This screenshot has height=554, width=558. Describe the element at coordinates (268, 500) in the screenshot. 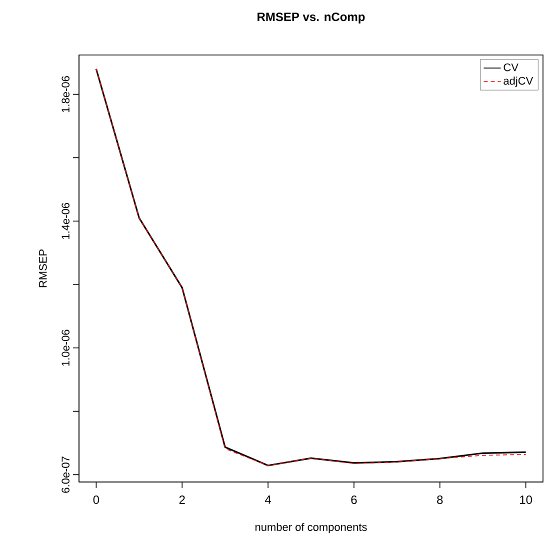

I see `x-tick-label: 4` at that location.